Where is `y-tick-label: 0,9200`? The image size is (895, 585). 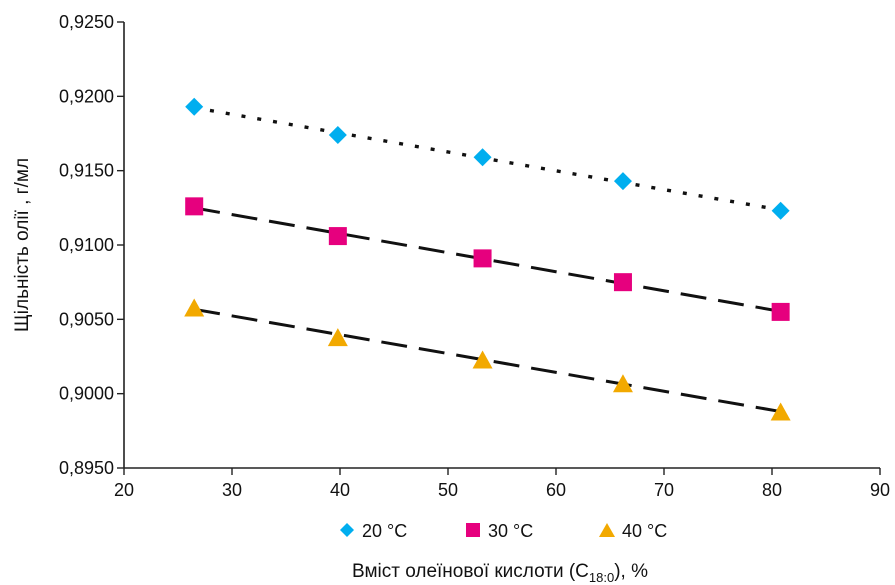 y-tick-label: 0,9200 is located at coordinates (86, 96).